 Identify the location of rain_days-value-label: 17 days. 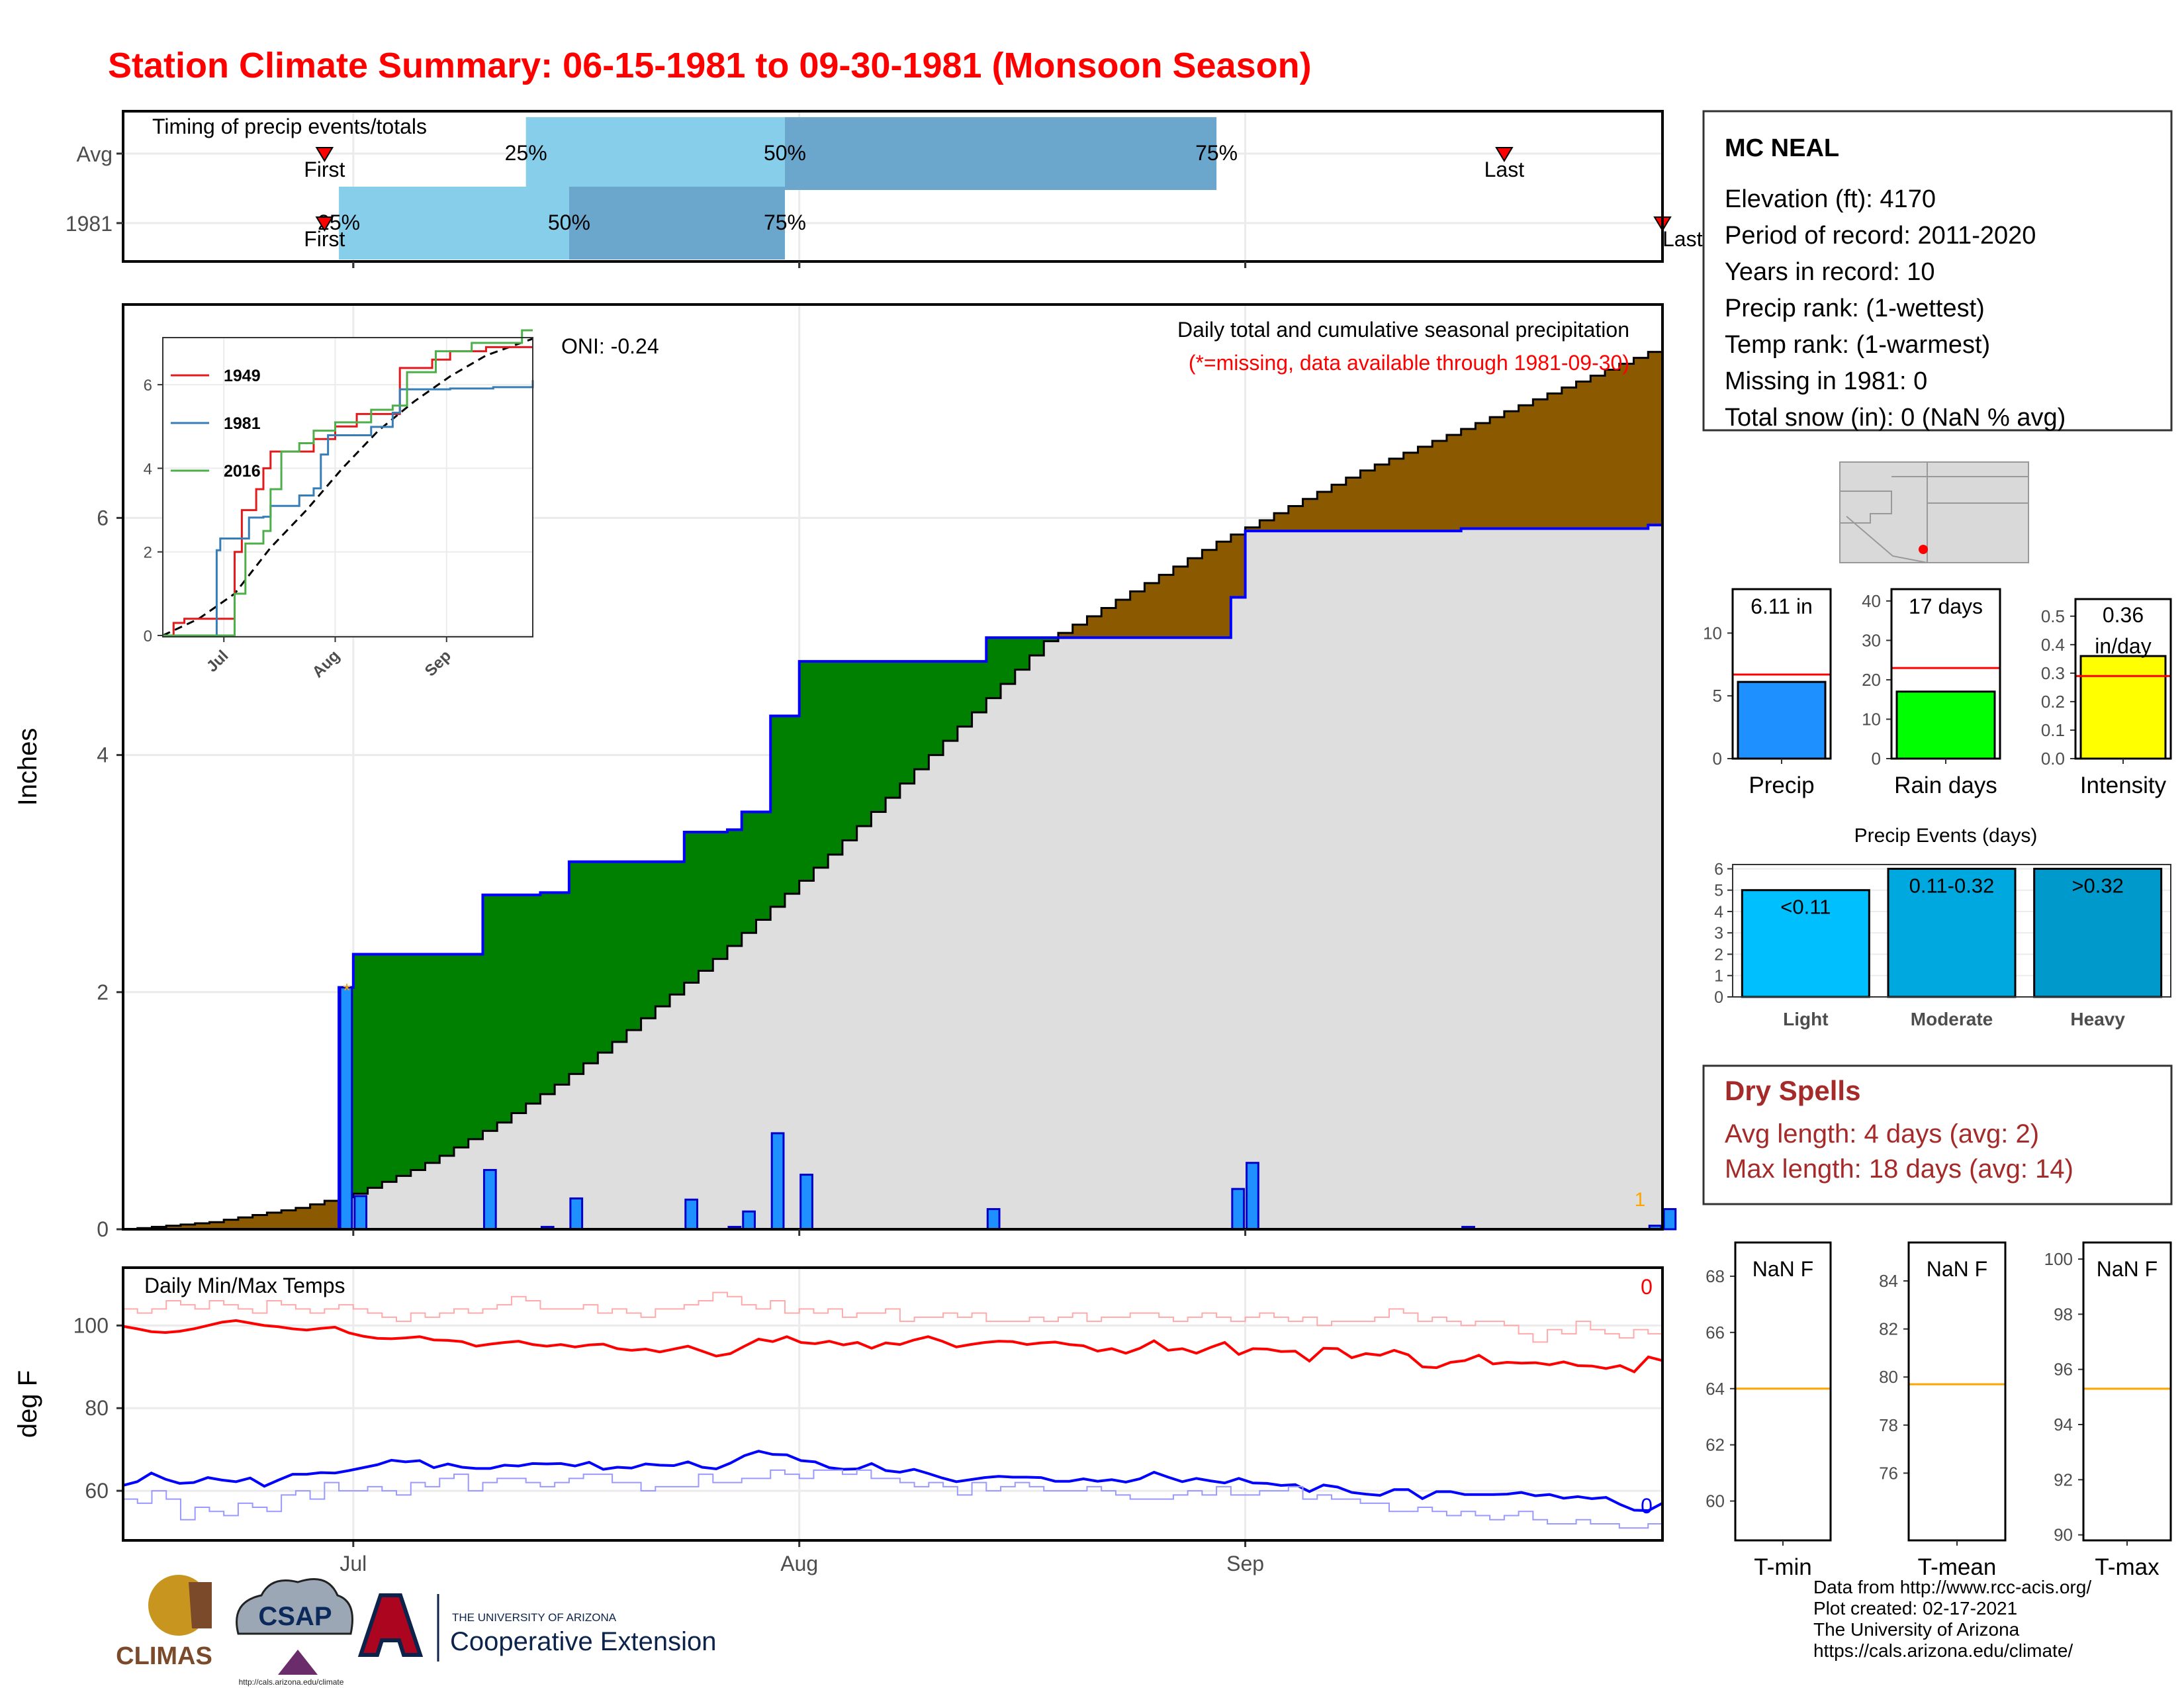
(1946, 606).